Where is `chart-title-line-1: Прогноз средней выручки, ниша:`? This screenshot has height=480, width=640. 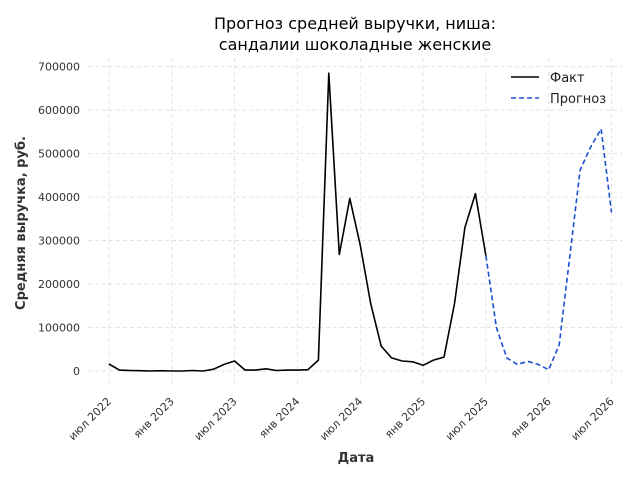
chart-title-line-1: Прогноз средней выручки, ниша: is located at coordinates (355, 23).